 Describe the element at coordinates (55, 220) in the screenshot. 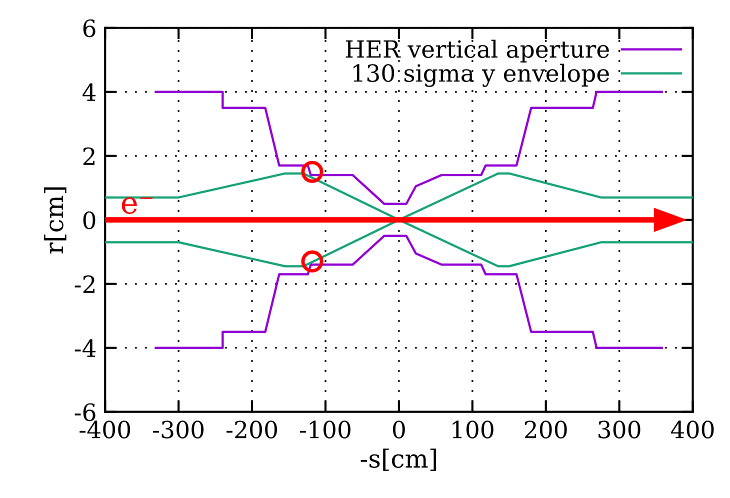

I see `y-axis-title: r[cm]` at that location.